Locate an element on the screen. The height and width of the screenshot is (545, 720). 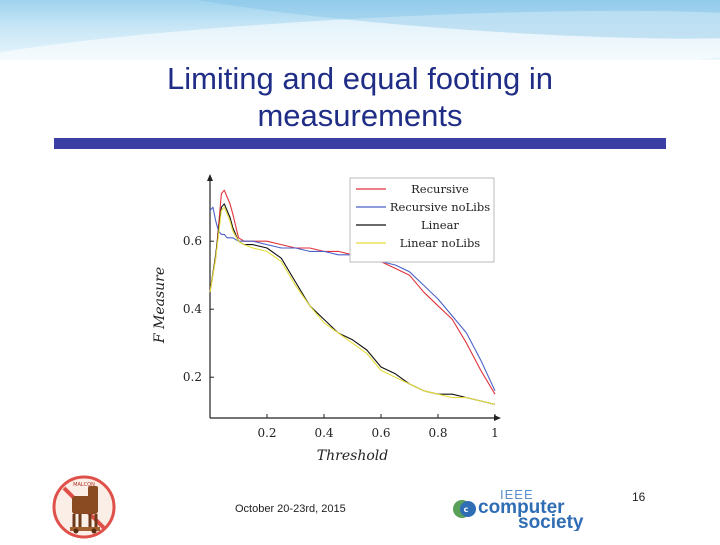
trojan-horse-logo: MALCON is located at coordinates (85, 509).